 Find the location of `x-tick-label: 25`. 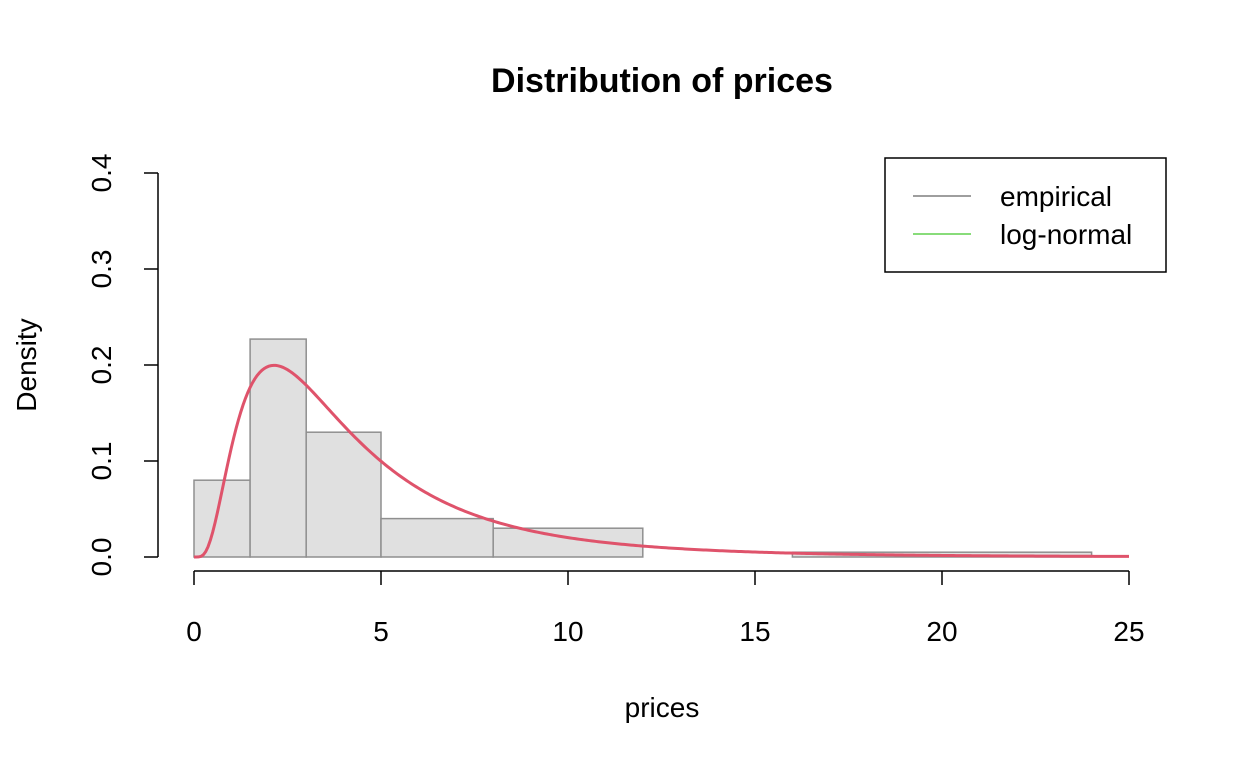

x-tick-label: 25 is located at coordinates (1128, 631).